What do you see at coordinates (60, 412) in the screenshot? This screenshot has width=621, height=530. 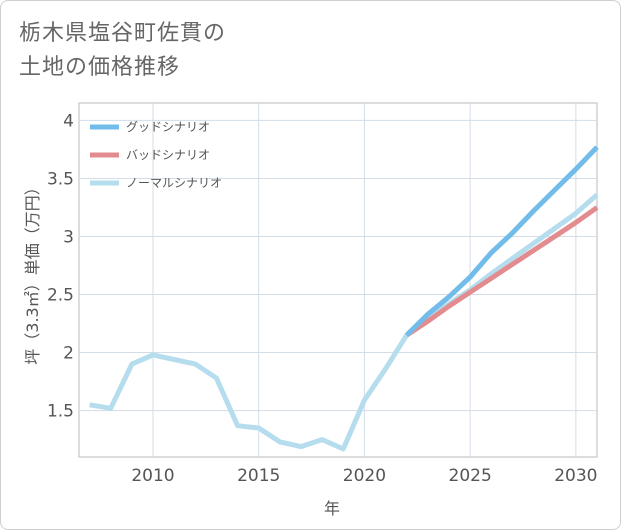 I see `y-tick-label: 1.5` at bounding box center [60, 412].